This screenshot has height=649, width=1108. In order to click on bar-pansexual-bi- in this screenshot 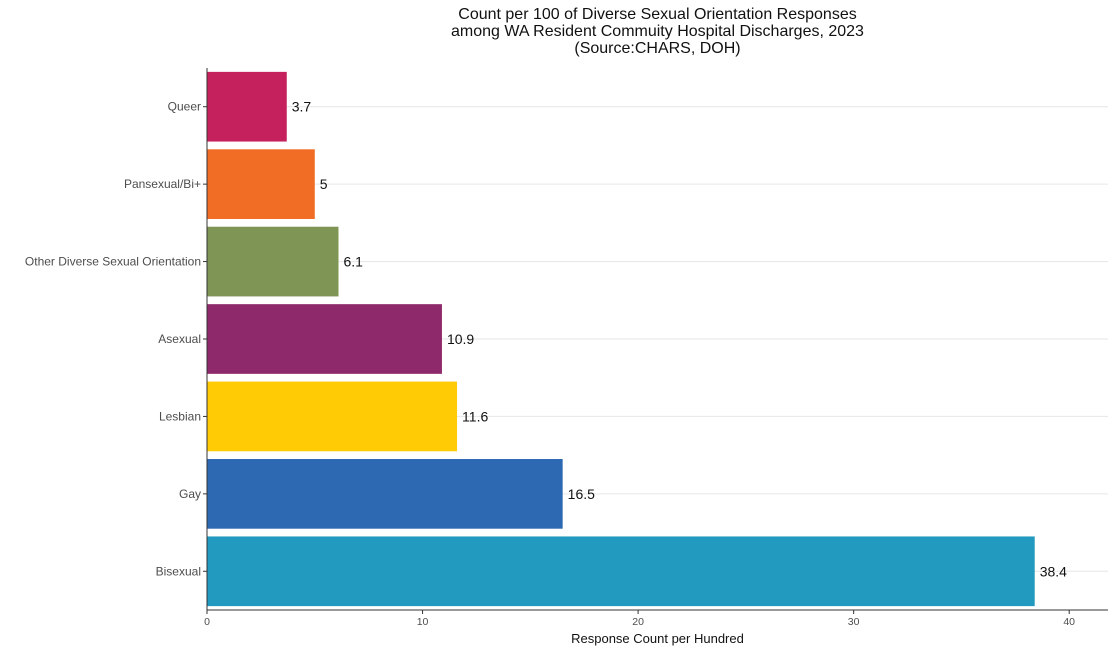, I will do `click(261, 184)`.